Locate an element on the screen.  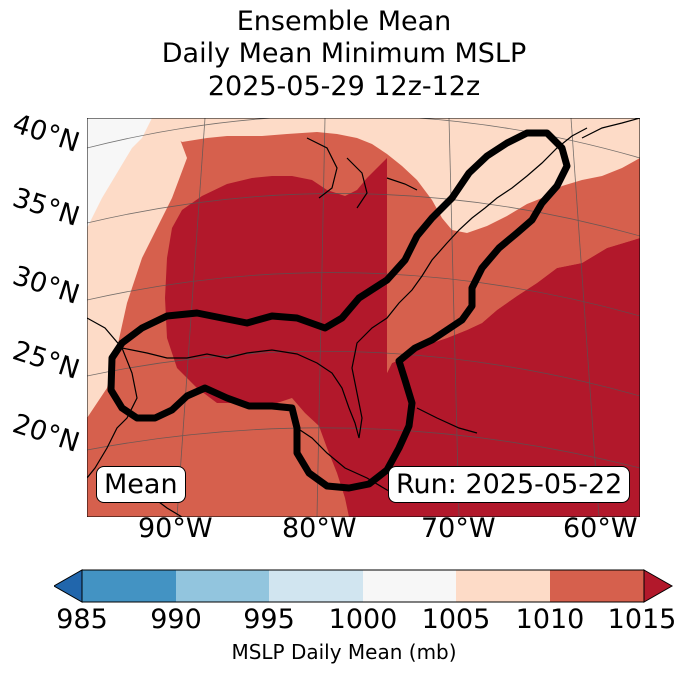
colorbar-tick-995: 995 is located at coordinates (269, 619).